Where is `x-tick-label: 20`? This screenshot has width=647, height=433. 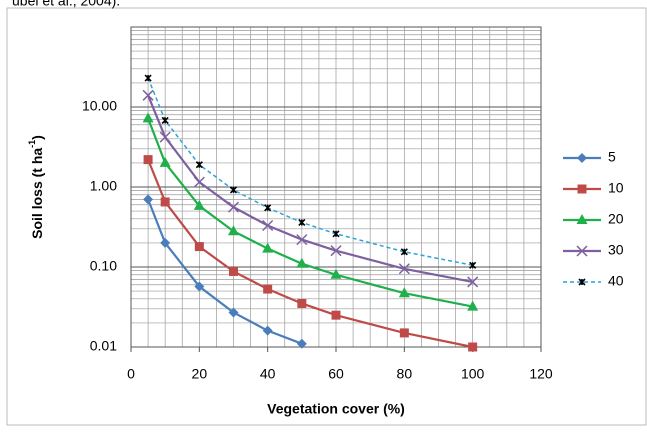 x-tick-label: 20 is located at coordinates (200, 374).